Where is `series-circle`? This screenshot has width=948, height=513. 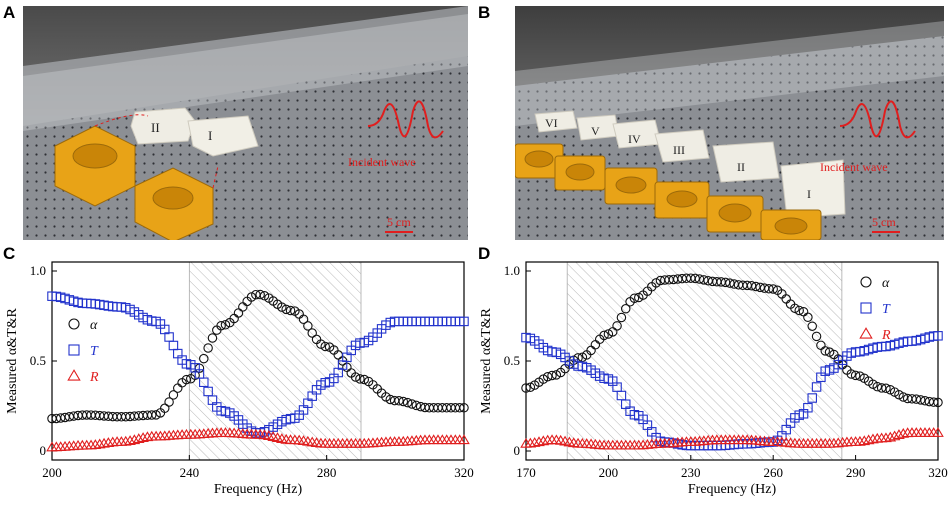
series-circle is located at coordinates (732, 340).